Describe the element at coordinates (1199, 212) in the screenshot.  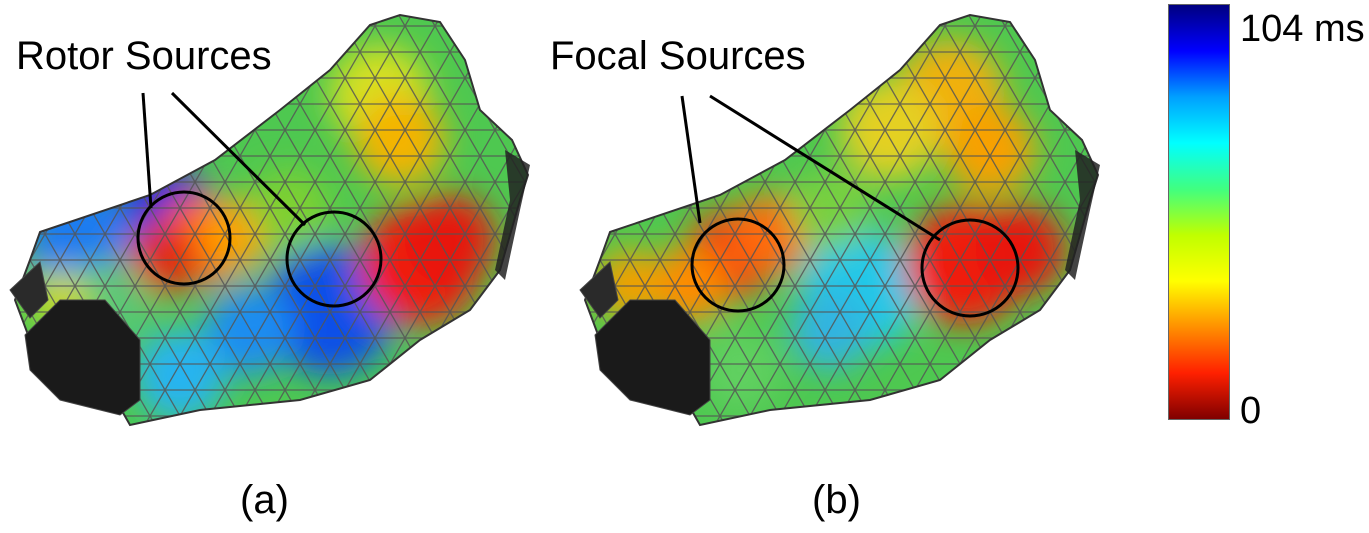
I see `colorbar-gradient` at that location.